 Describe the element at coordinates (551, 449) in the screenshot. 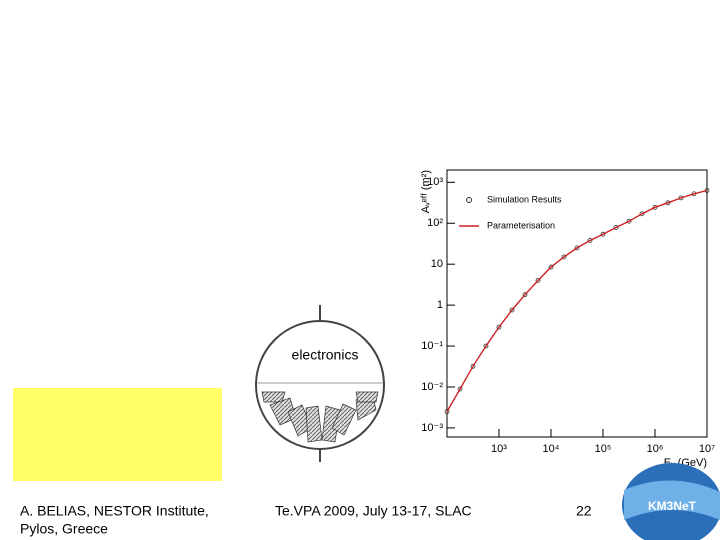

I see `x-tick-label: 10⁴` at that location.